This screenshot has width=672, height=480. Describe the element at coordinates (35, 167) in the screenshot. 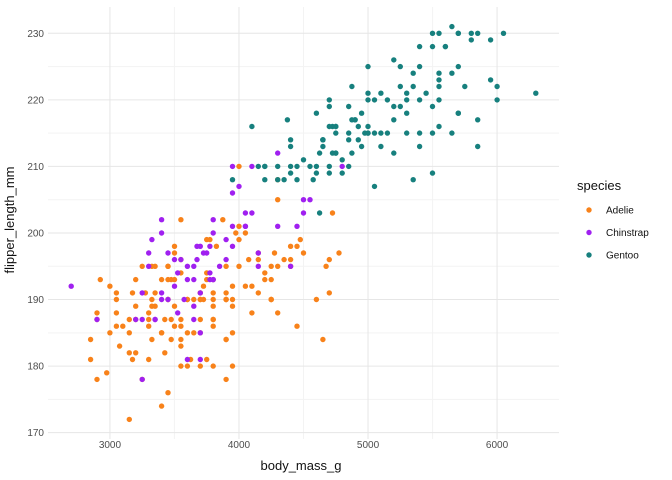

I see `y-tick-label: 210` at that location.